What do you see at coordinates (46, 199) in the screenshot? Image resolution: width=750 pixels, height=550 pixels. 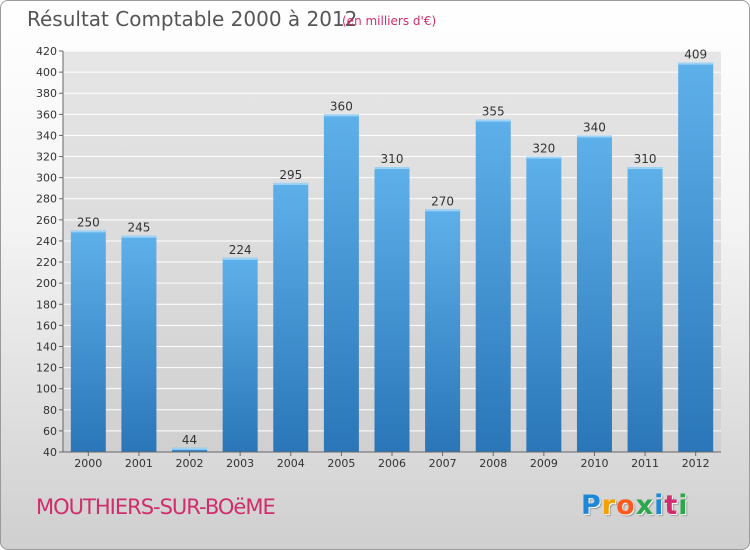 I see `y-tick-label: 280` at bounding box center [46, 199].